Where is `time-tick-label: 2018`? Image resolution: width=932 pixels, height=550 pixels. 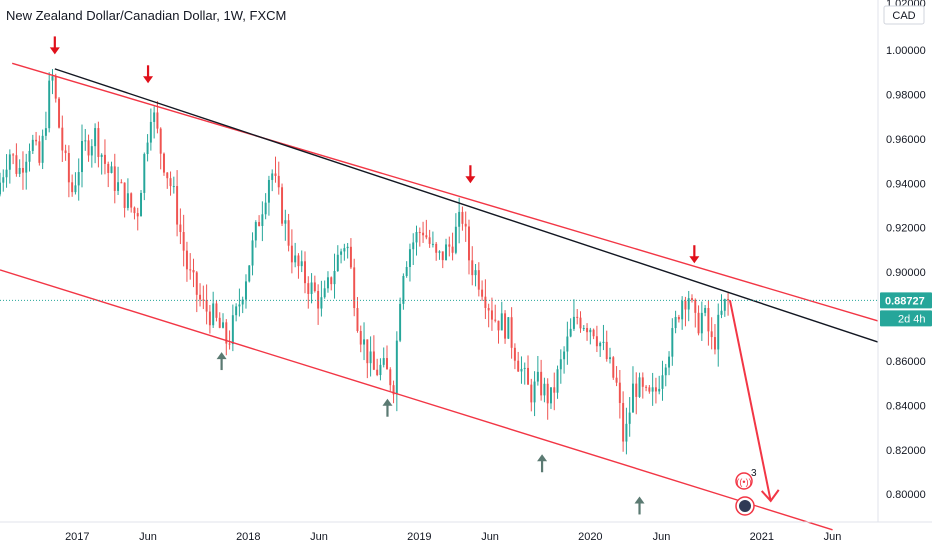 time-tick-label: 2018 is located at coordinates (248, 537).